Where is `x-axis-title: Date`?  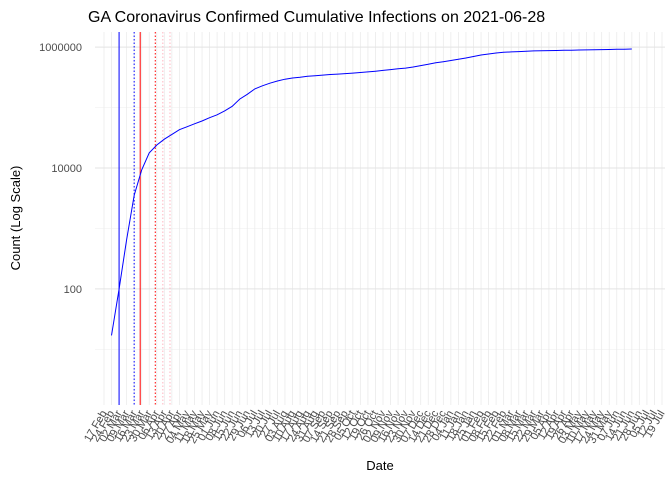 x-axis-title: Date is located at coordinates (379, 465).